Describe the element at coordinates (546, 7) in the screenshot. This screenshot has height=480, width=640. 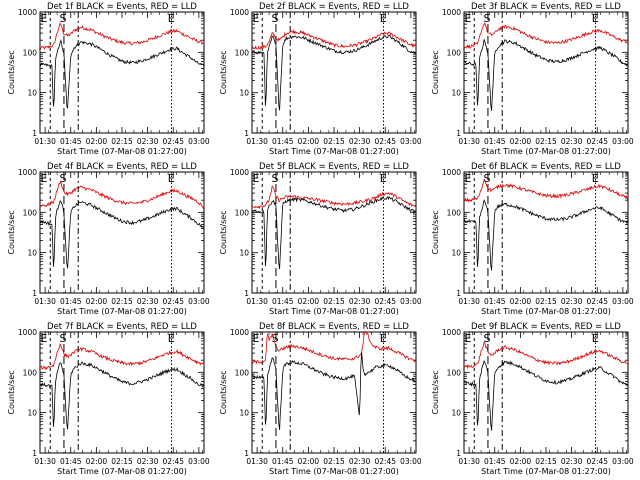
I see `panel-title: Det 3f BLACK = Events, RED = LLD` at that location.